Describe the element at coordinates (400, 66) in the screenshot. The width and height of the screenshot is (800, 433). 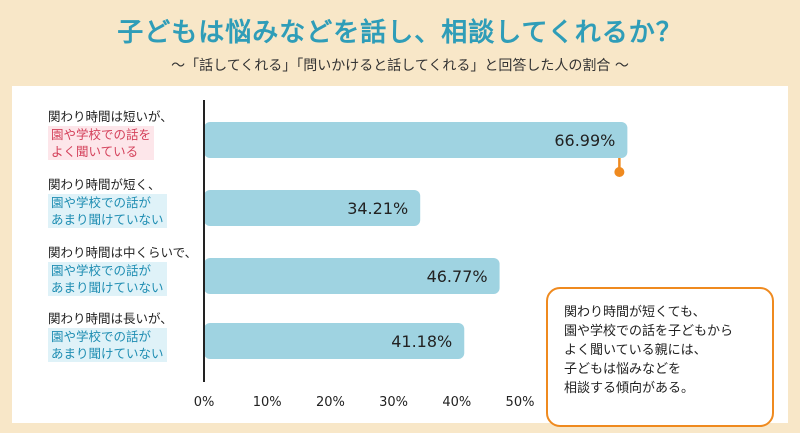
I see `chart-subtitle: 〜「話してくれる」「問いかけると話してくれる」と回答した人の割合 〜` at that location.